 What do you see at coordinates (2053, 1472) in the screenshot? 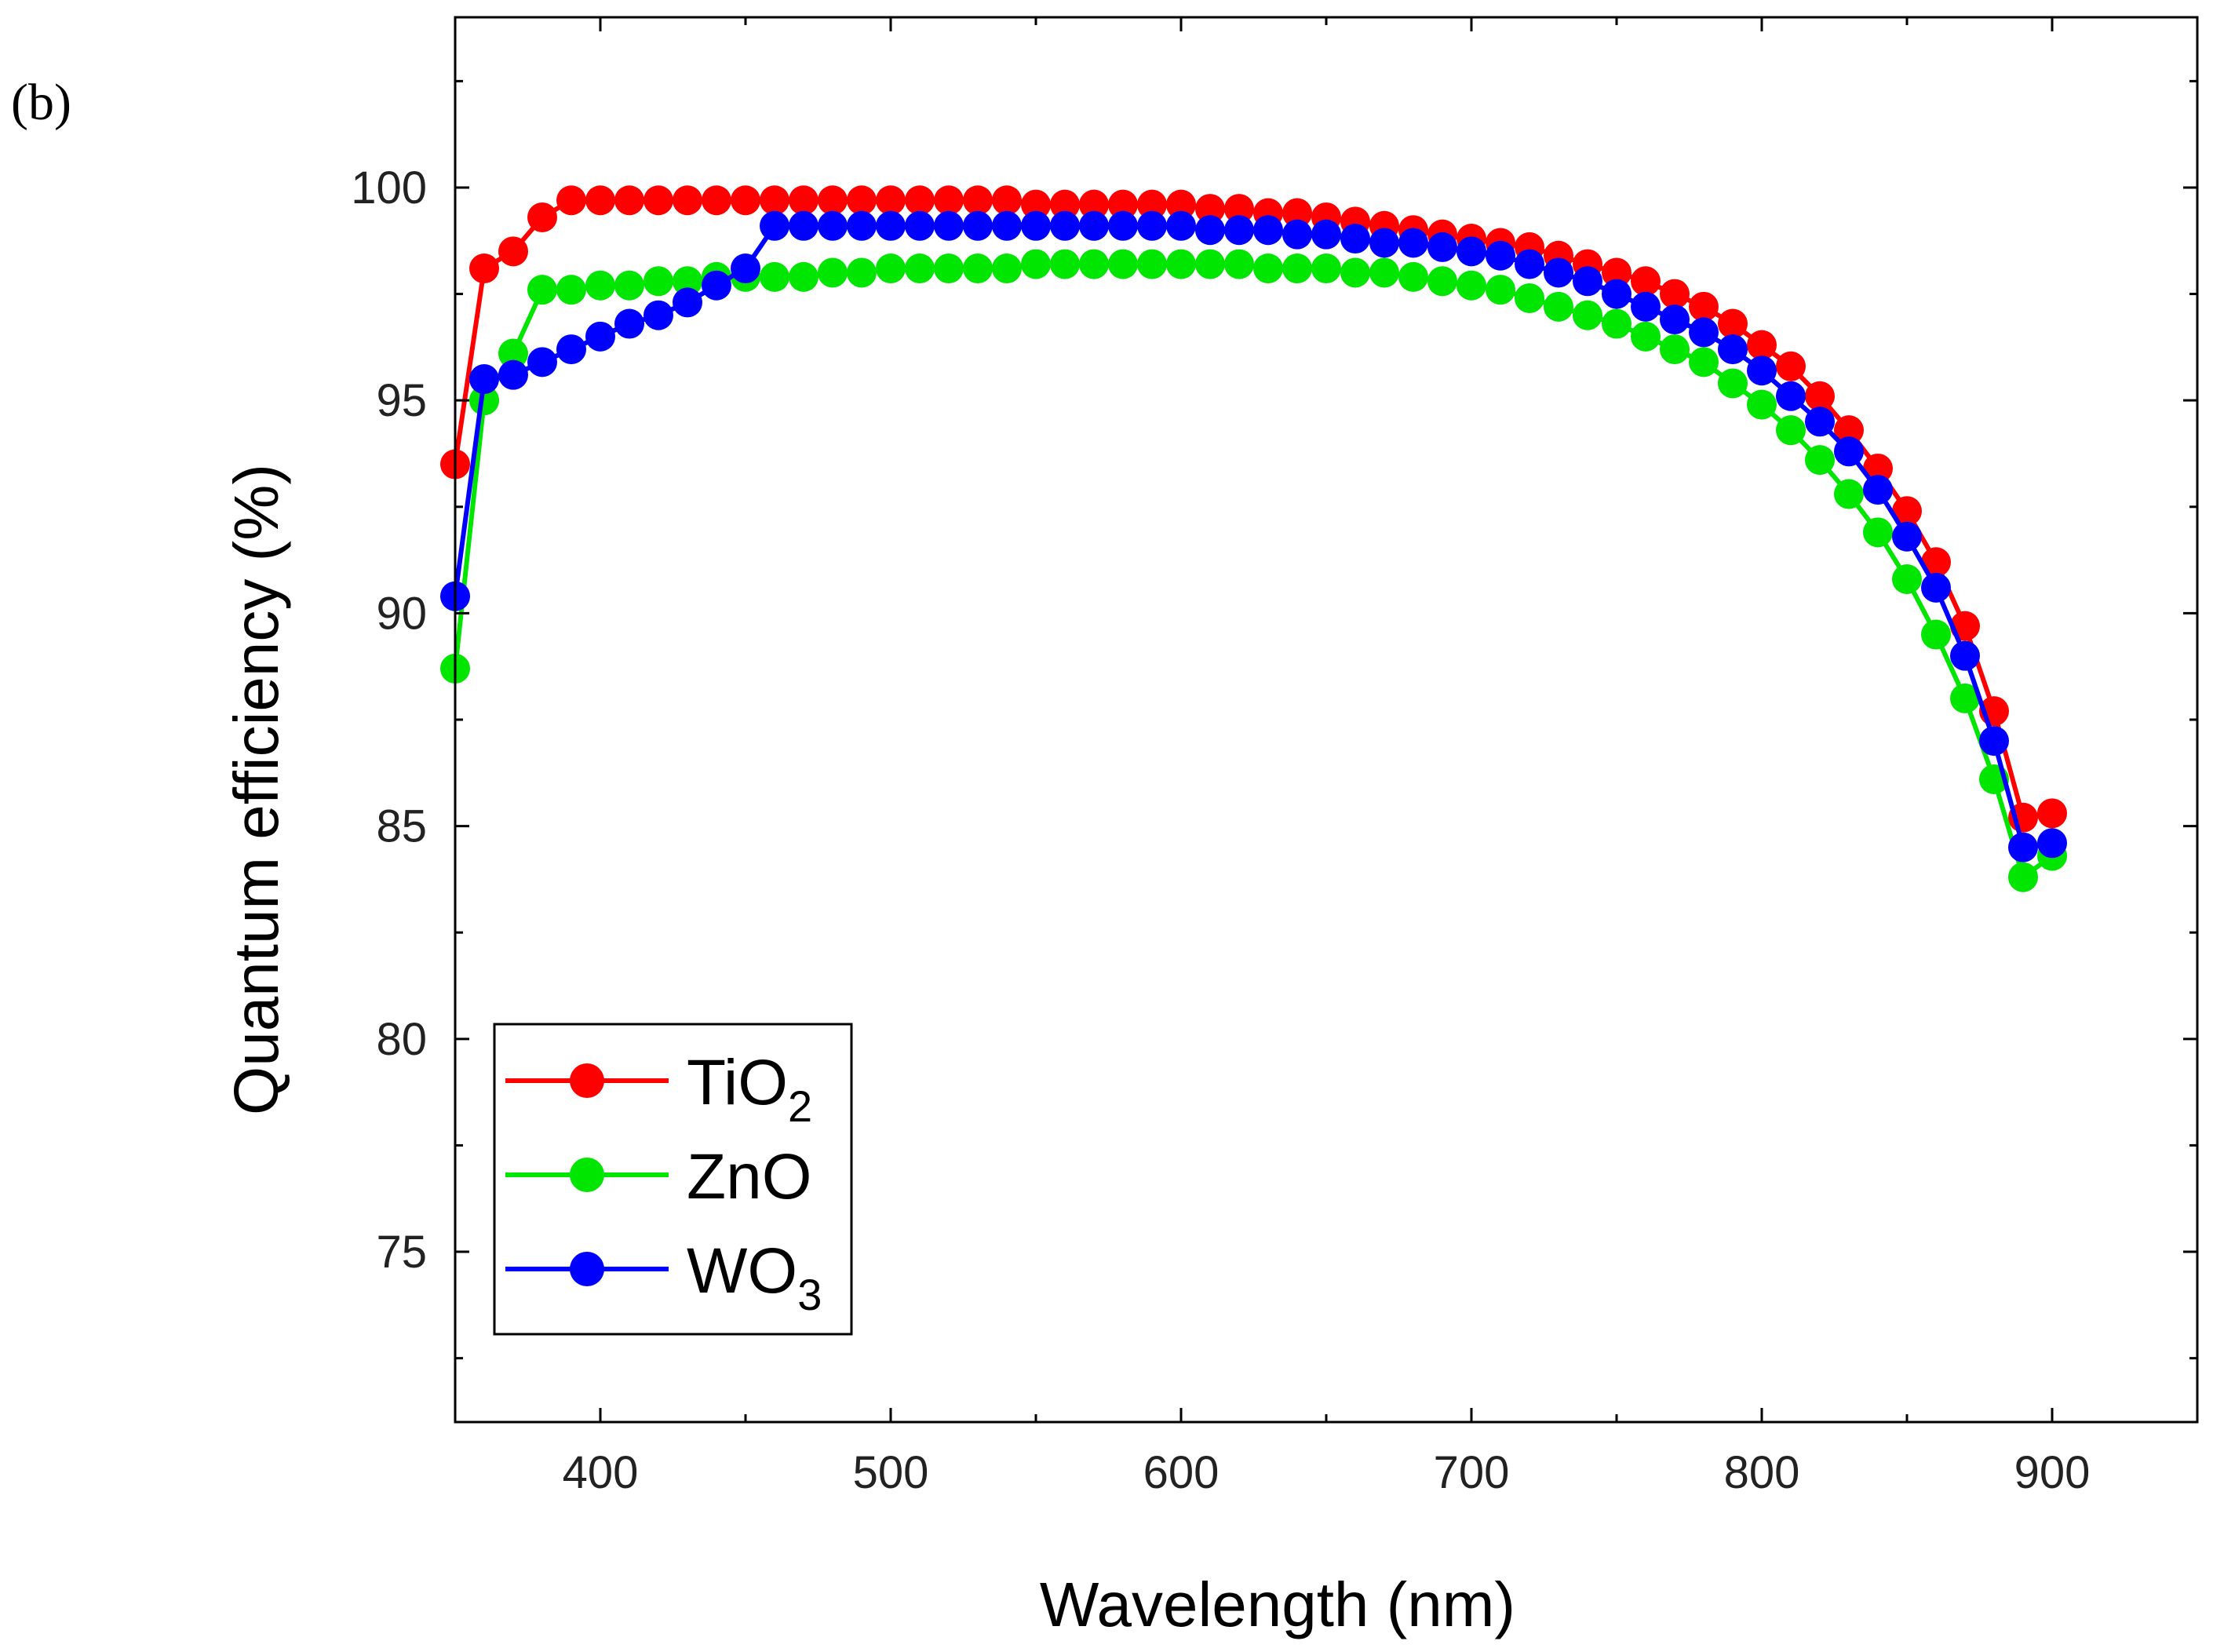
I see `x-tick-label: 900` at bounding box center [2053, 1472].